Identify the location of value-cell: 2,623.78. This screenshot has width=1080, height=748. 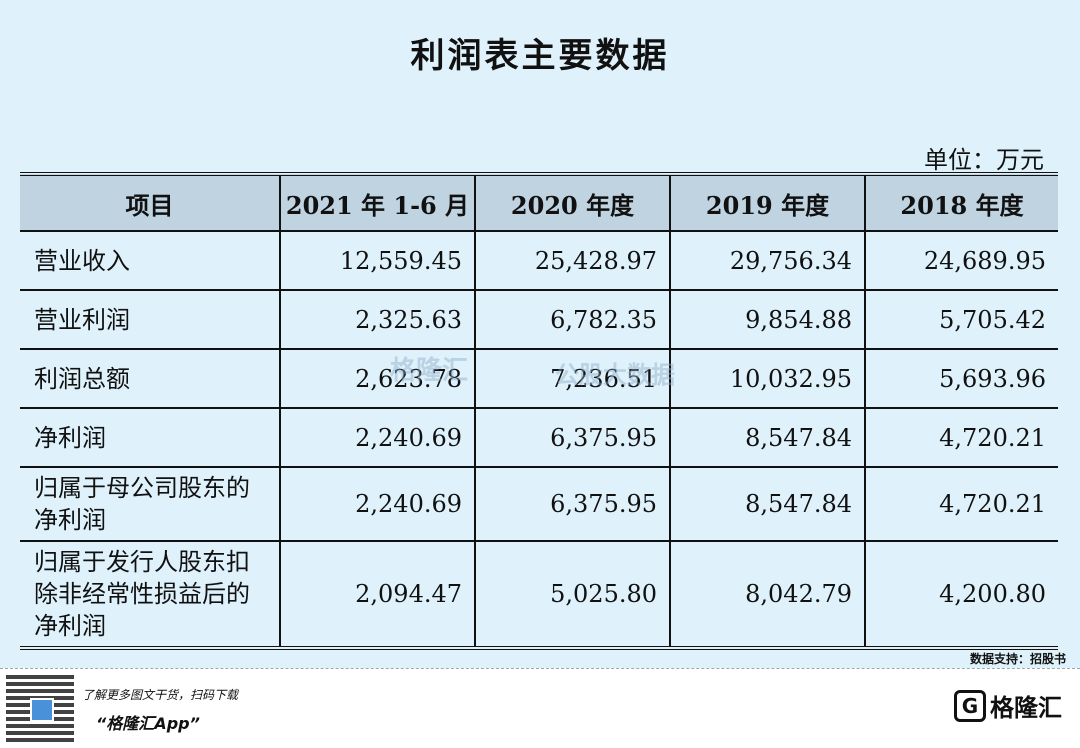
(377, 378).